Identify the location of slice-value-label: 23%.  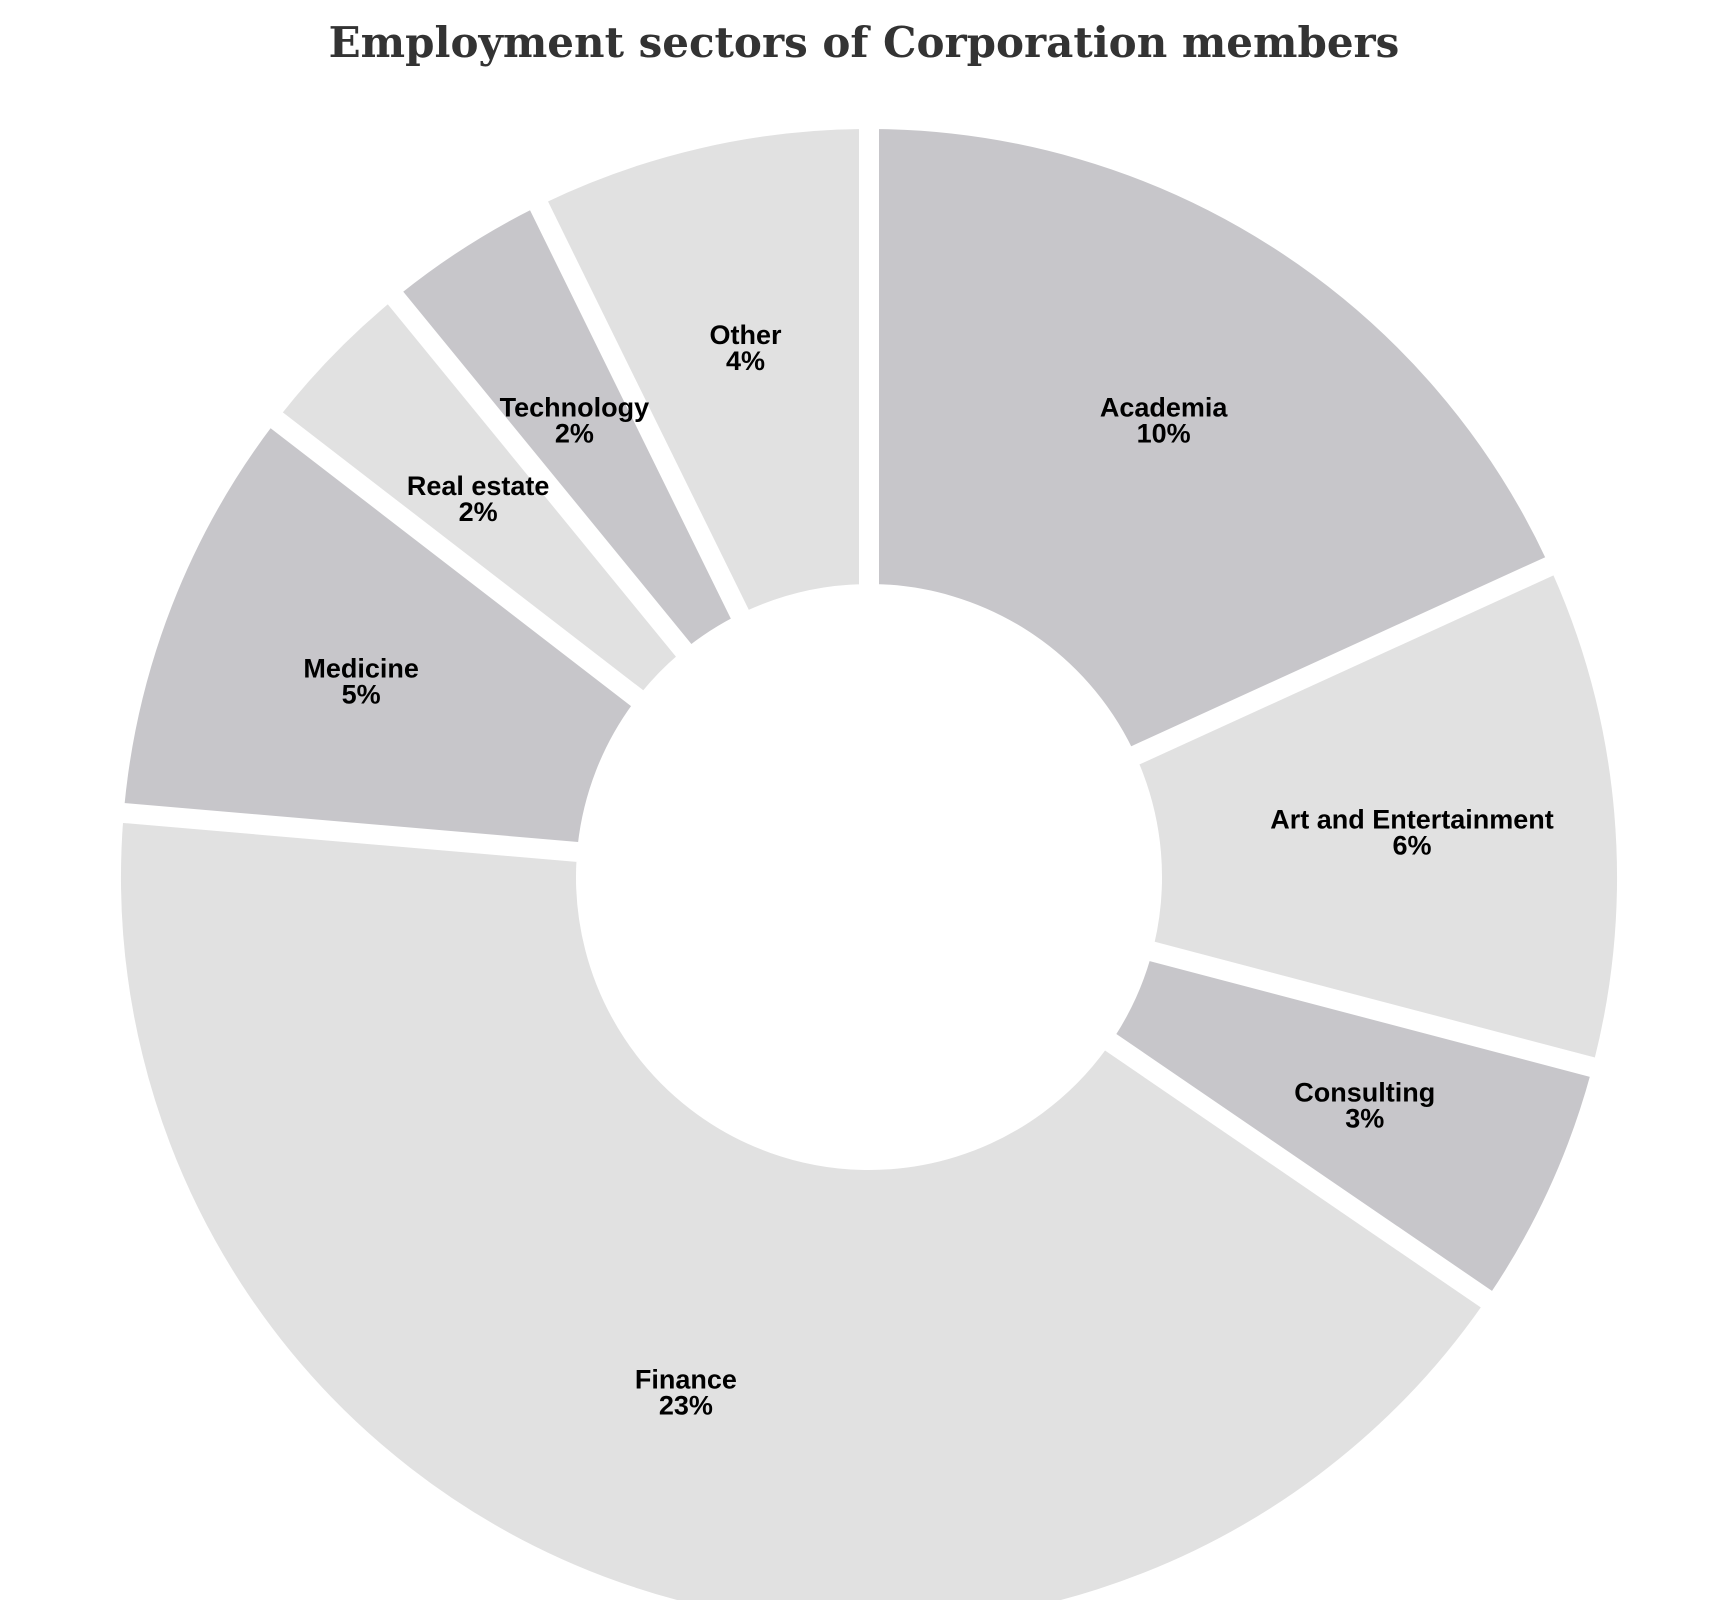
(686, 1405).